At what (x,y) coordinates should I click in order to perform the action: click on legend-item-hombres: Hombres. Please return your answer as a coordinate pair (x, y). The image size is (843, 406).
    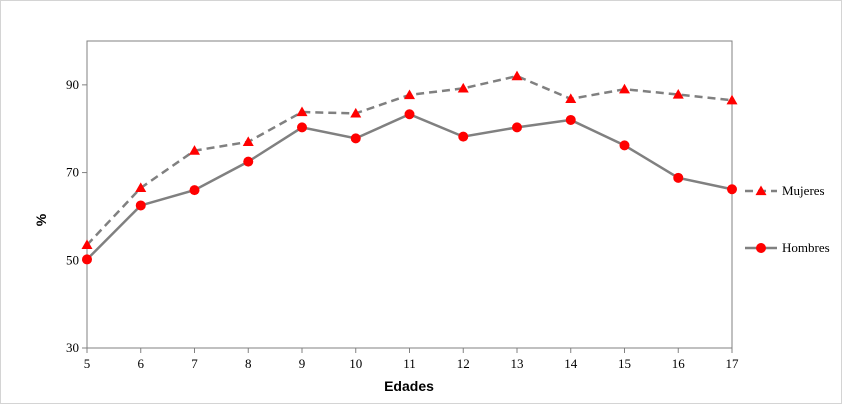
    Looking at the image, I should click on (787, 247).